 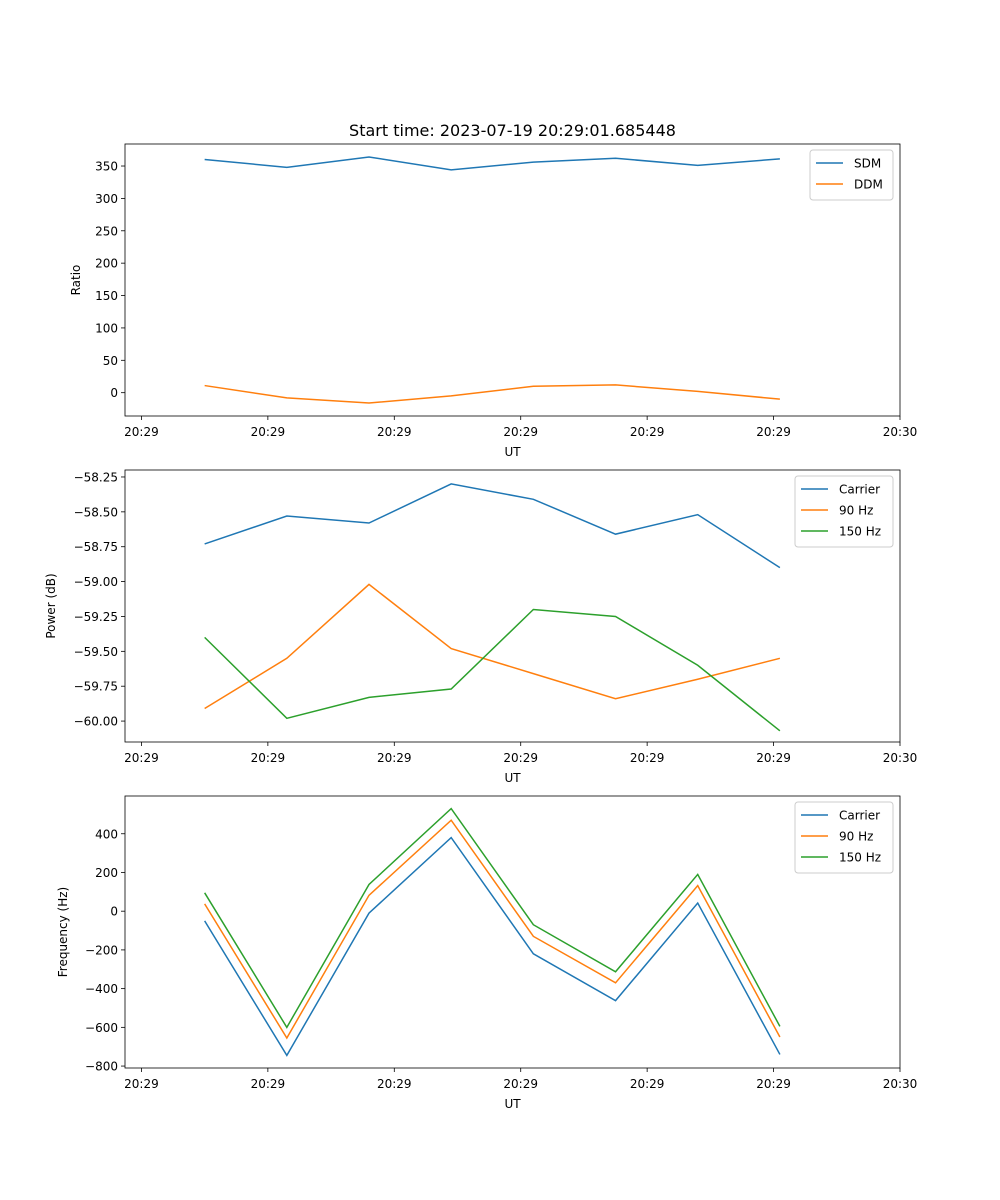 I want to click on y-tick-label: −400, so click(x=101, y=989).